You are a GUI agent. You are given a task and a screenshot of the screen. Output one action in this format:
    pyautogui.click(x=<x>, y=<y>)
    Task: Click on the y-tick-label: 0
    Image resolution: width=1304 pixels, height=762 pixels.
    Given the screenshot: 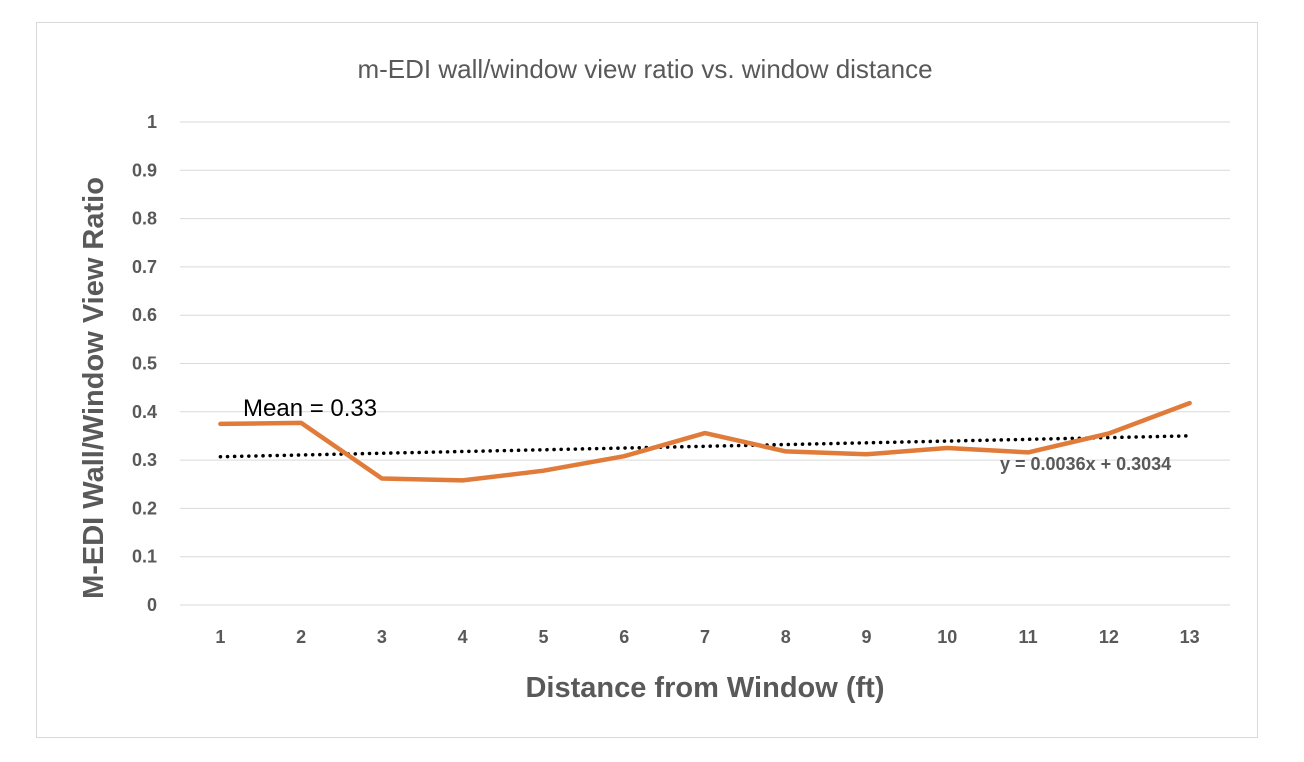 What is the action you would take?
    pyautogui.click(x=152, y=605)
    